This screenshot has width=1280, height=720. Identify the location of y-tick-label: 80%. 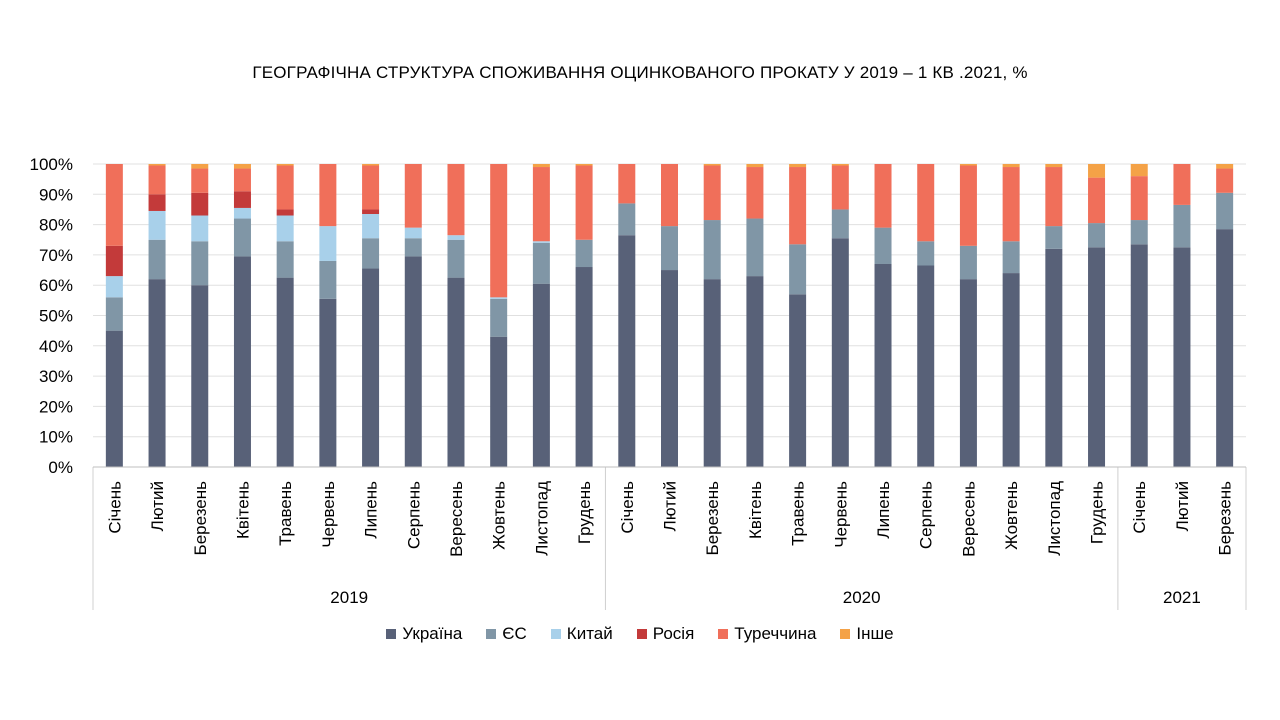
(56, 225).